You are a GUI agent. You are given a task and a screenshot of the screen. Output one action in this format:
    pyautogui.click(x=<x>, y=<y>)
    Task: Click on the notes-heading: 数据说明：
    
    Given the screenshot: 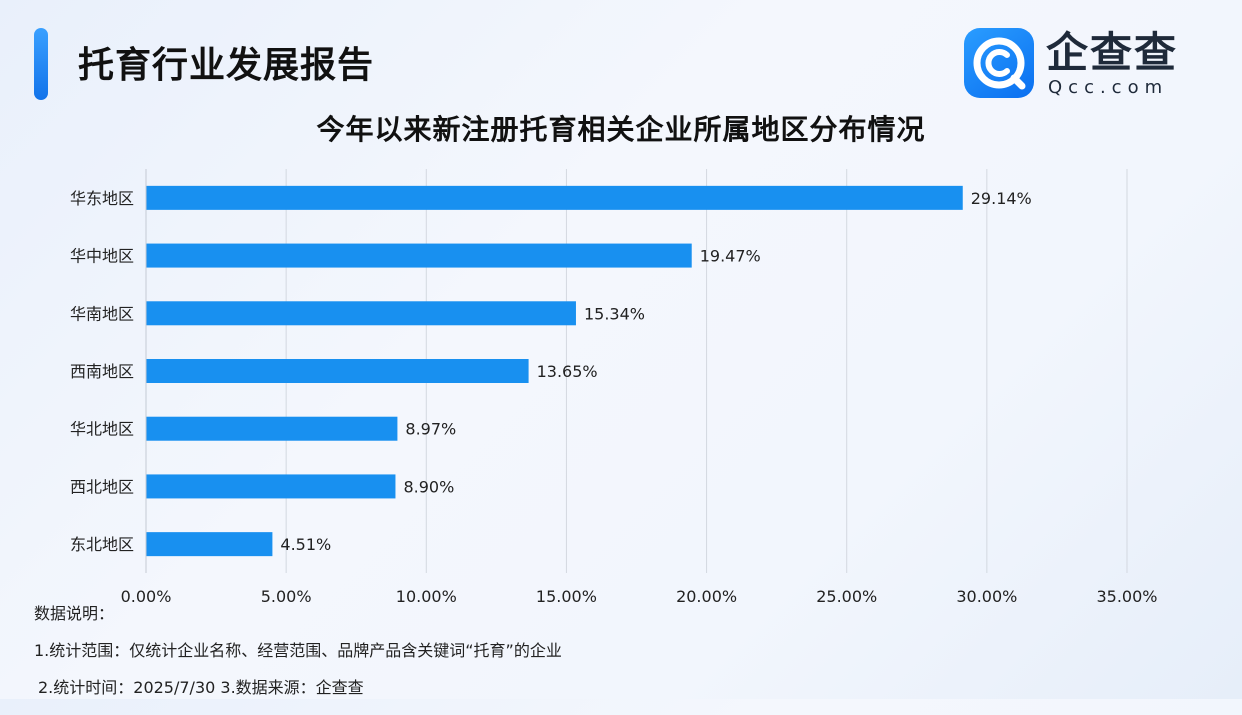 What is the action you would take?
    pyautogui.click(x=74, y=613)
    